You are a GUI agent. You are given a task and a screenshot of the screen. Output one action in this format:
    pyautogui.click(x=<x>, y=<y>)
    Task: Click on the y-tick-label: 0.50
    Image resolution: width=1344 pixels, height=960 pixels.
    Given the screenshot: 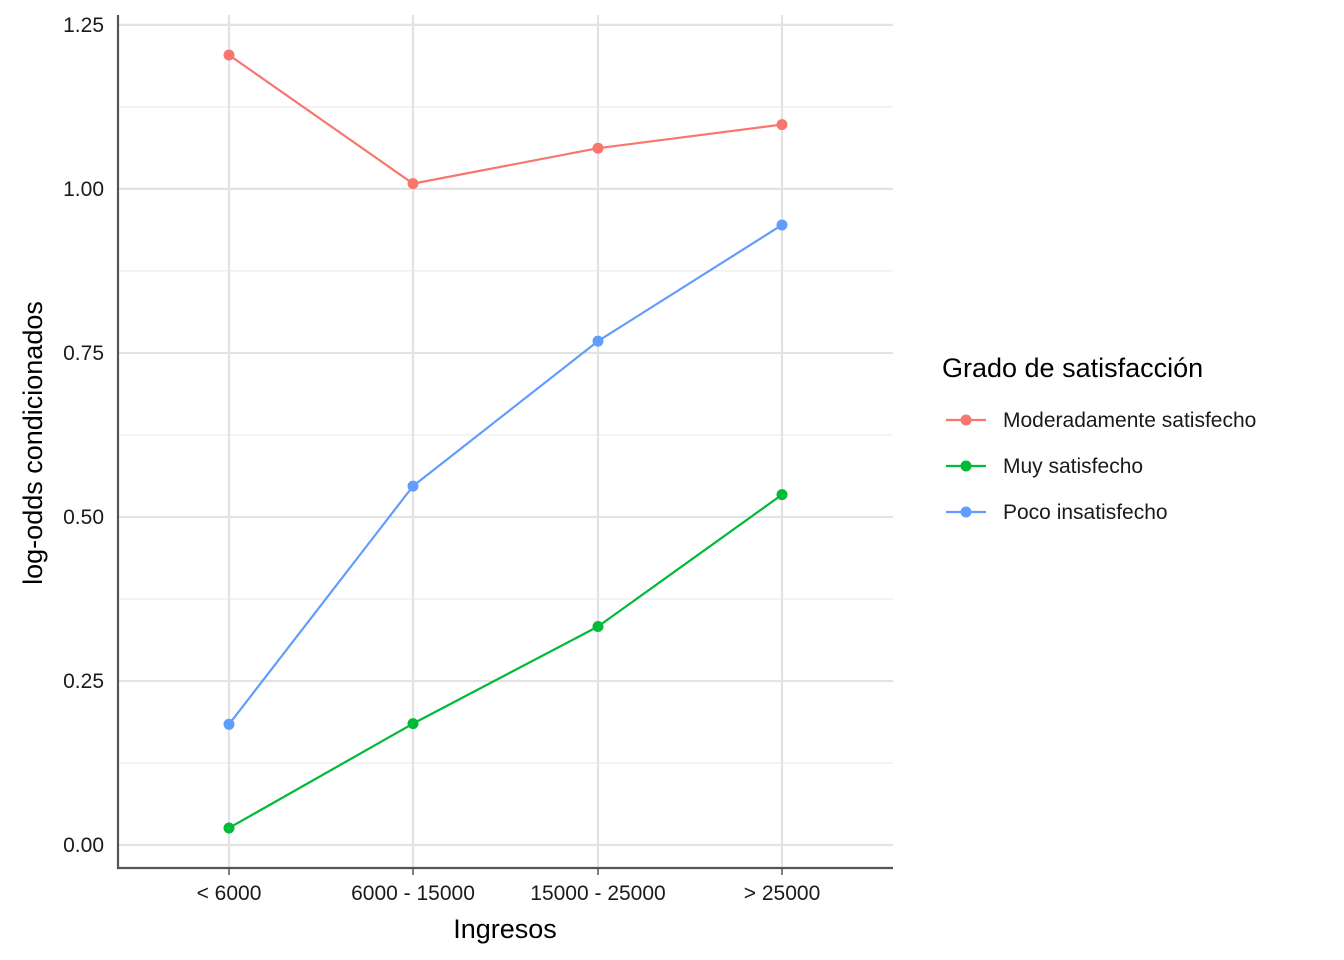 What is the action you would take?
    pyautogui.click(x=83, y=517)
    